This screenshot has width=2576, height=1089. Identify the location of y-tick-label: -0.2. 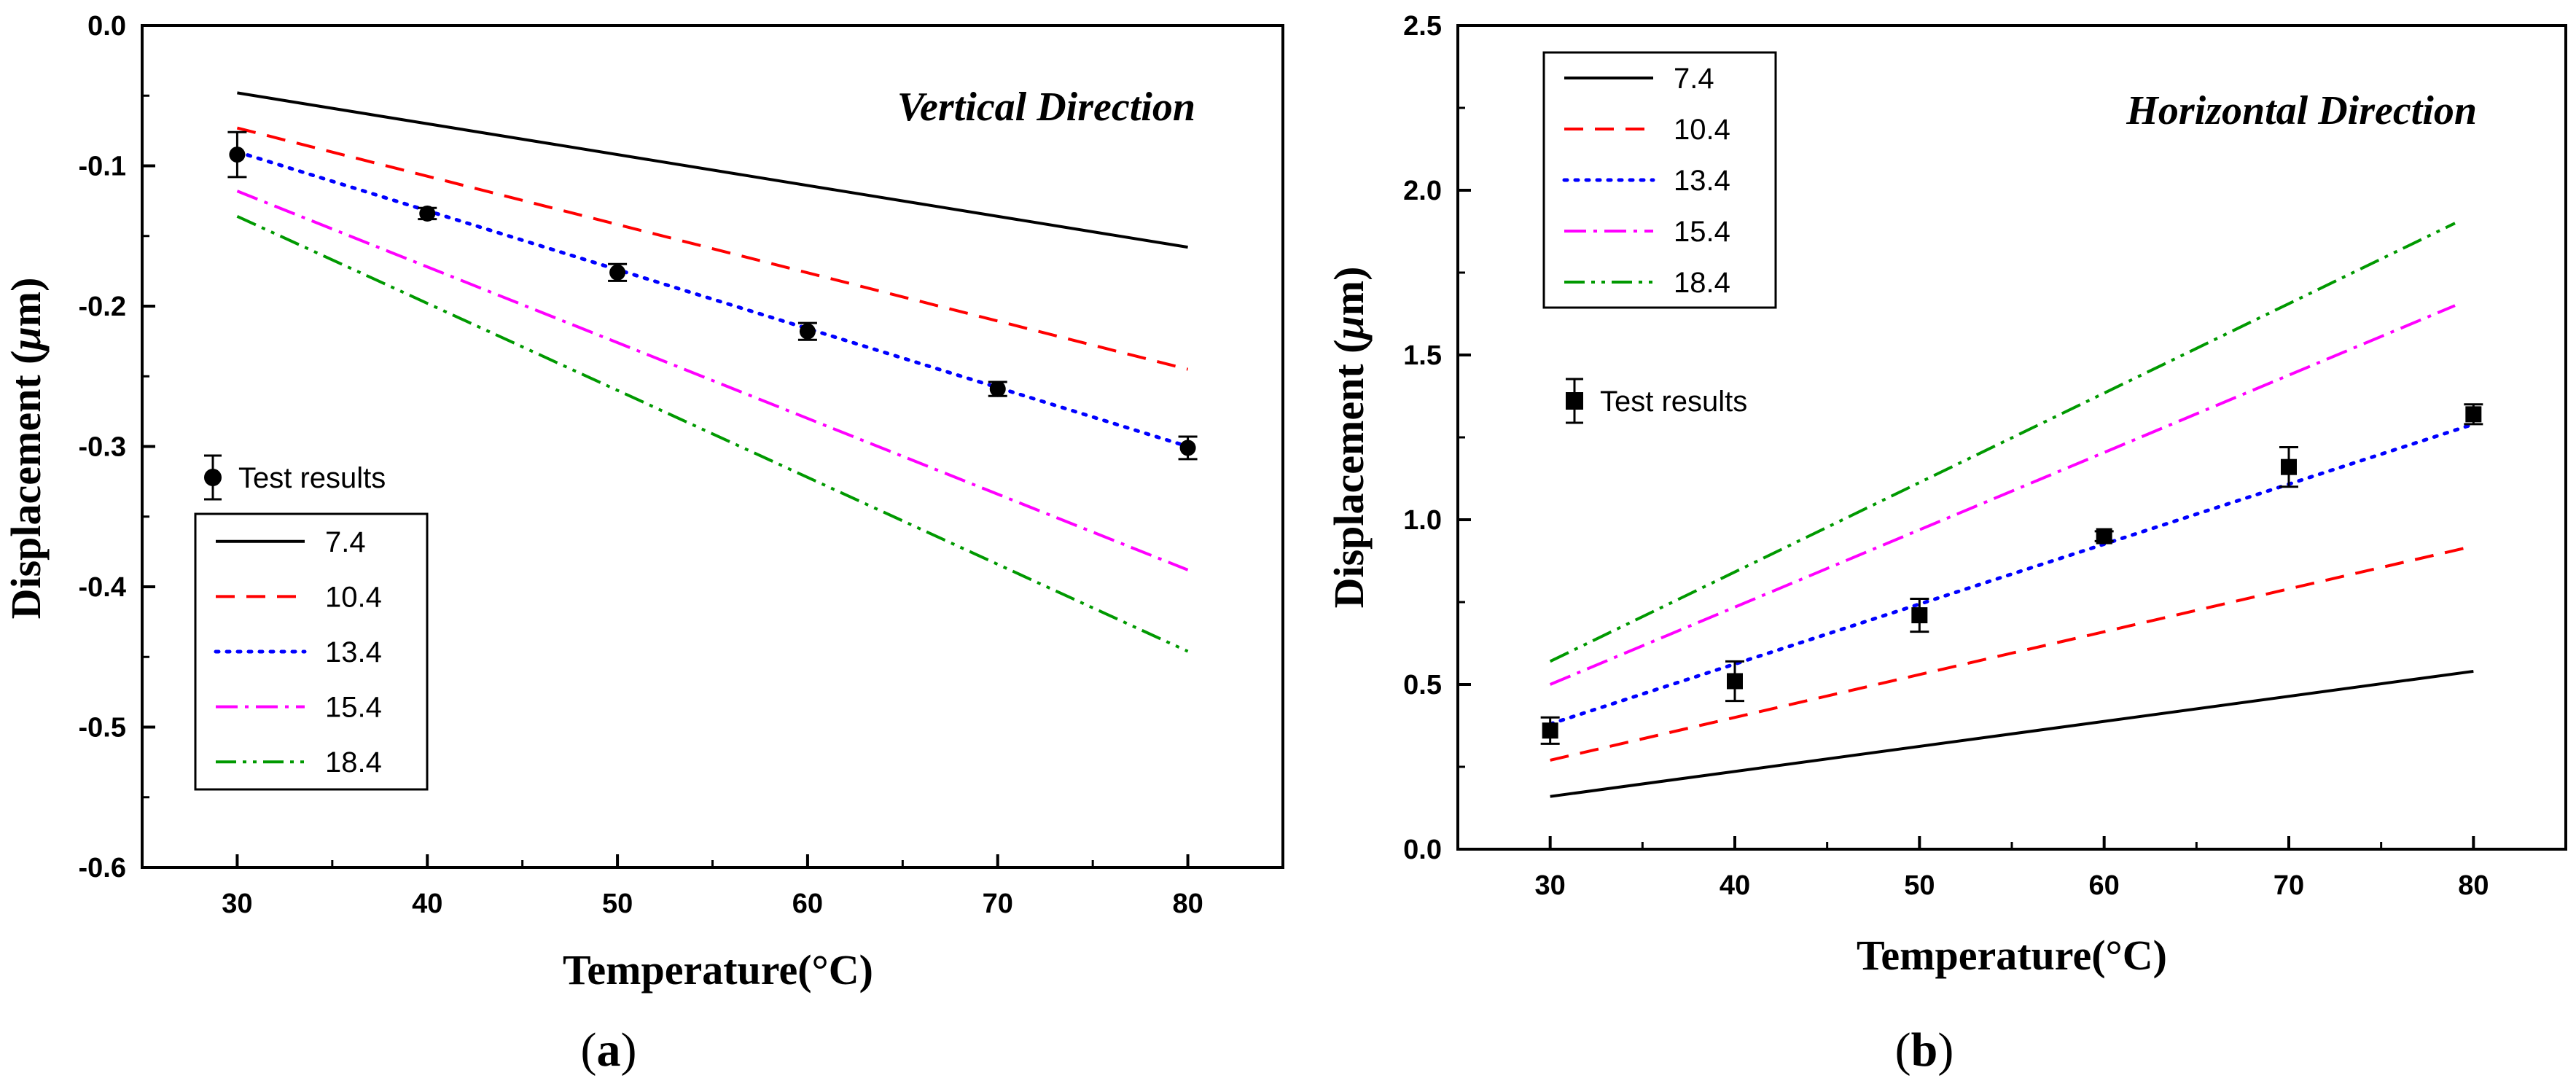
(102, 307).